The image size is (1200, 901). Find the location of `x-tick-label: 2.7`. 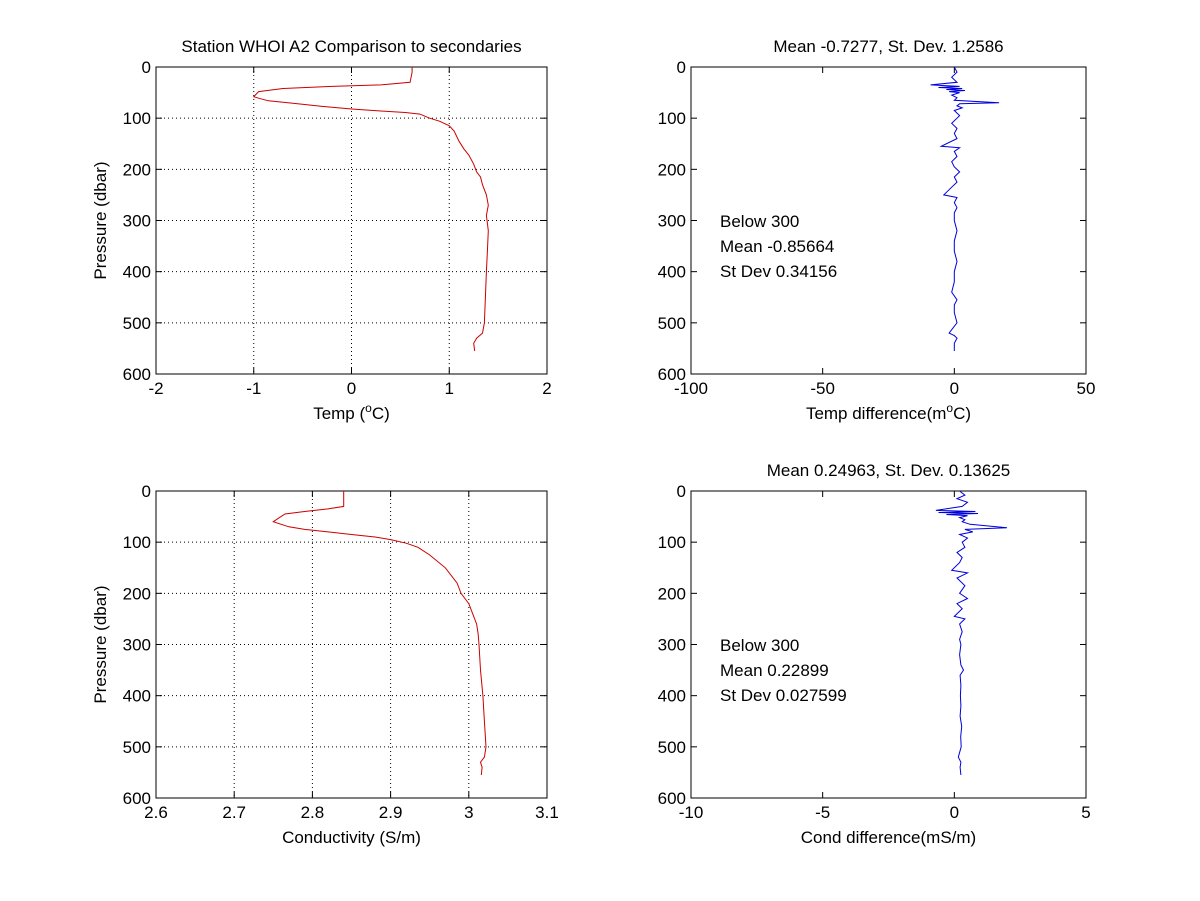

x-tick-label: 2.7 is located at coordinates (234, 812).